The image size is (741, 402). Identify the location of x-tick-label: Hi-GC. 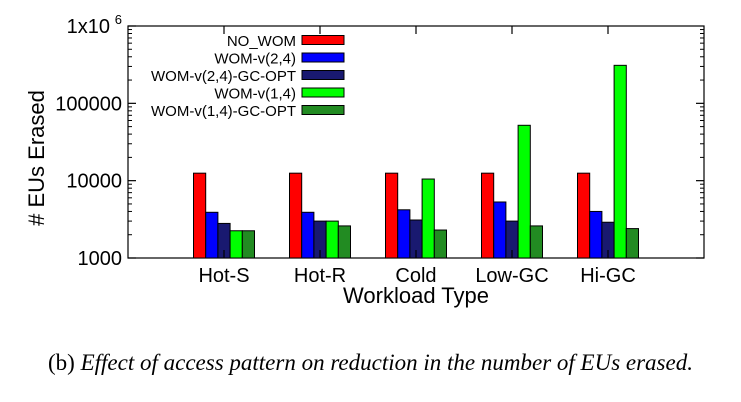
(608, 276).